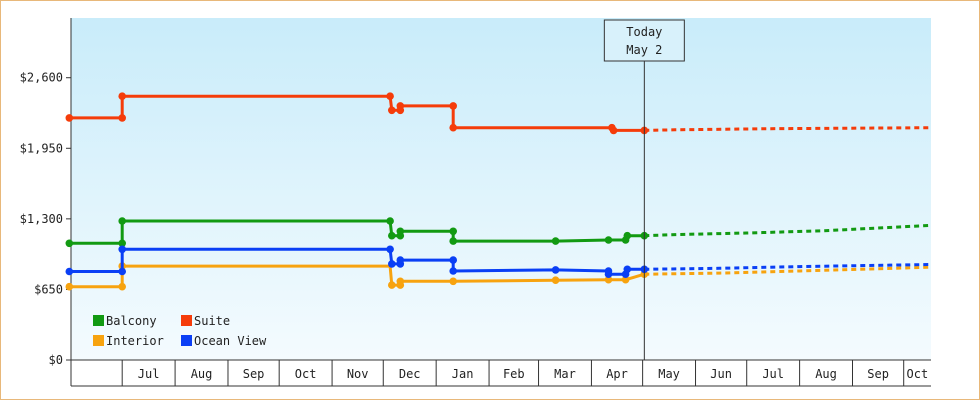  What do you see at coordinates (212, 321) in the screenshot?
I see `legend-label: Suite` at bounding box center [212, 321].